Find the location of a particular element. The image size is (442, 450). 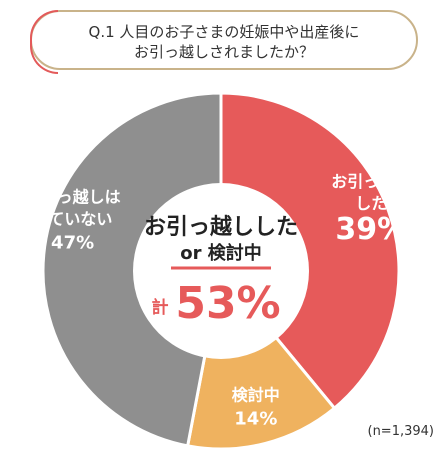

slice-percent-2: 47% is located at coordinates (72, 242).